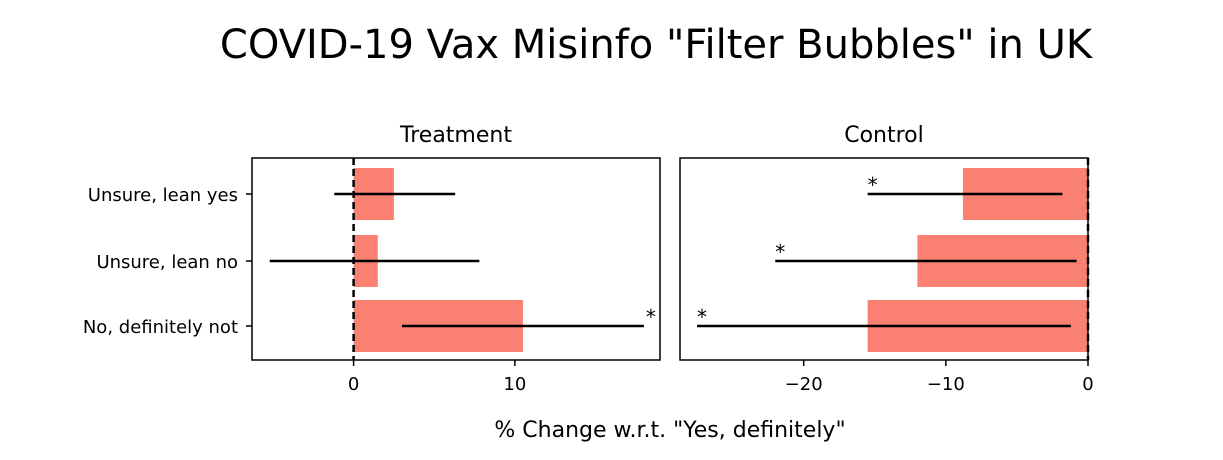  Describe the element at coordinates (163, 195) in the screenshot. I see `y-tick-label: Unsure, lean yes` at that location.